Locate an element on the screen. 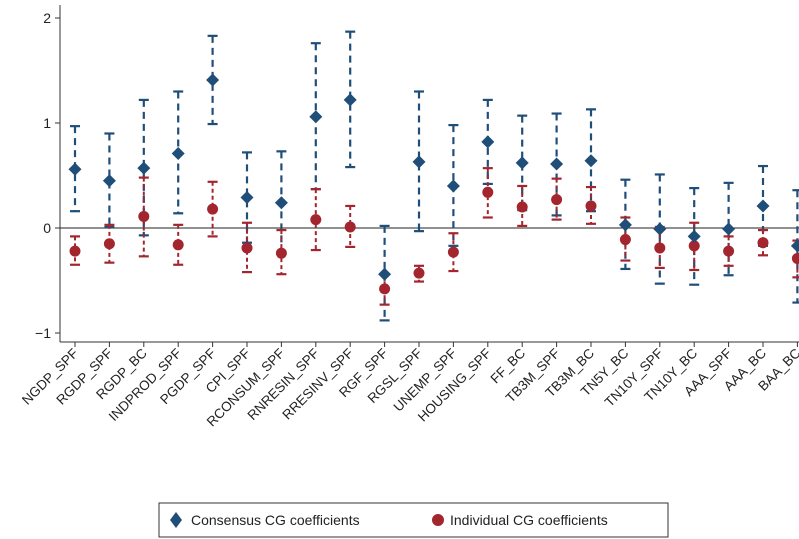 The height and width of the screenshot is (539, 799). legend-label-individual: Individual CG coefficients is located at coordinates (529, 520).